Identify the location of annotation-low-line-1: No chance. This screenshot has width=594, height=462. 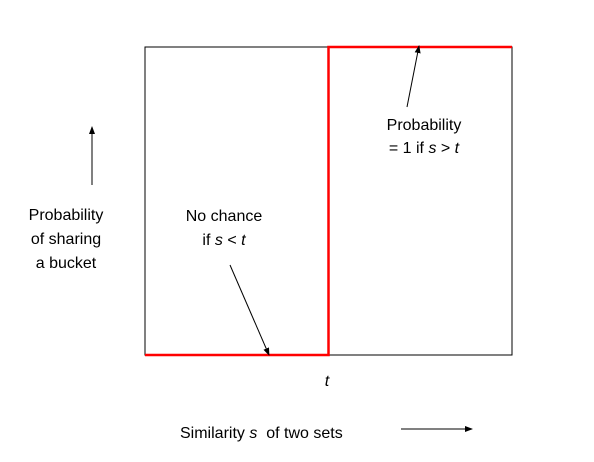
(224, 216).